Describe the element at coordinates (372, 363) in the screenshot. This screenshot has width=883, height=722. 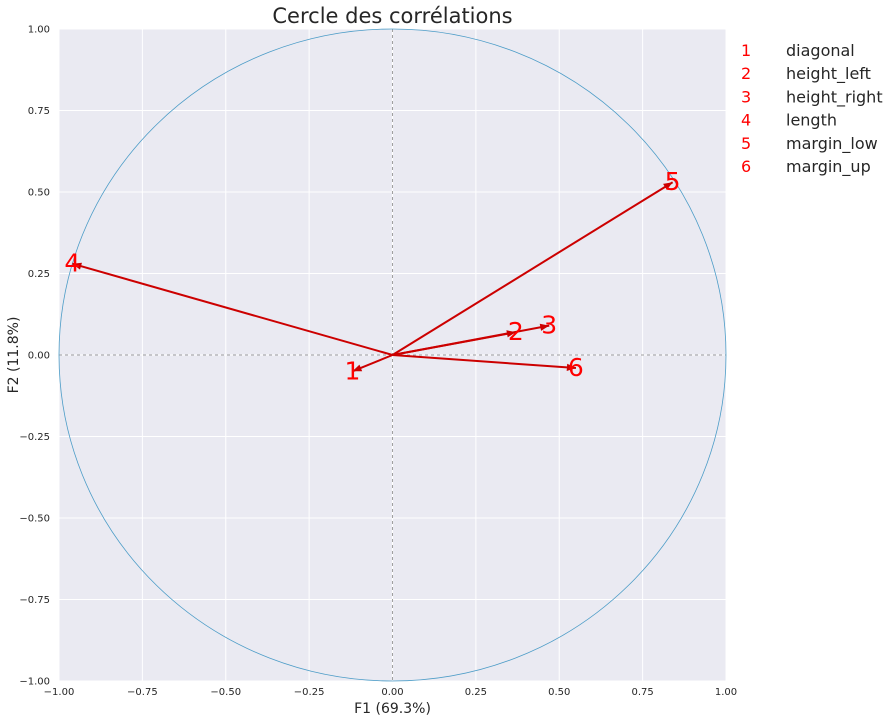
I see `vector-diagonal` at that location.